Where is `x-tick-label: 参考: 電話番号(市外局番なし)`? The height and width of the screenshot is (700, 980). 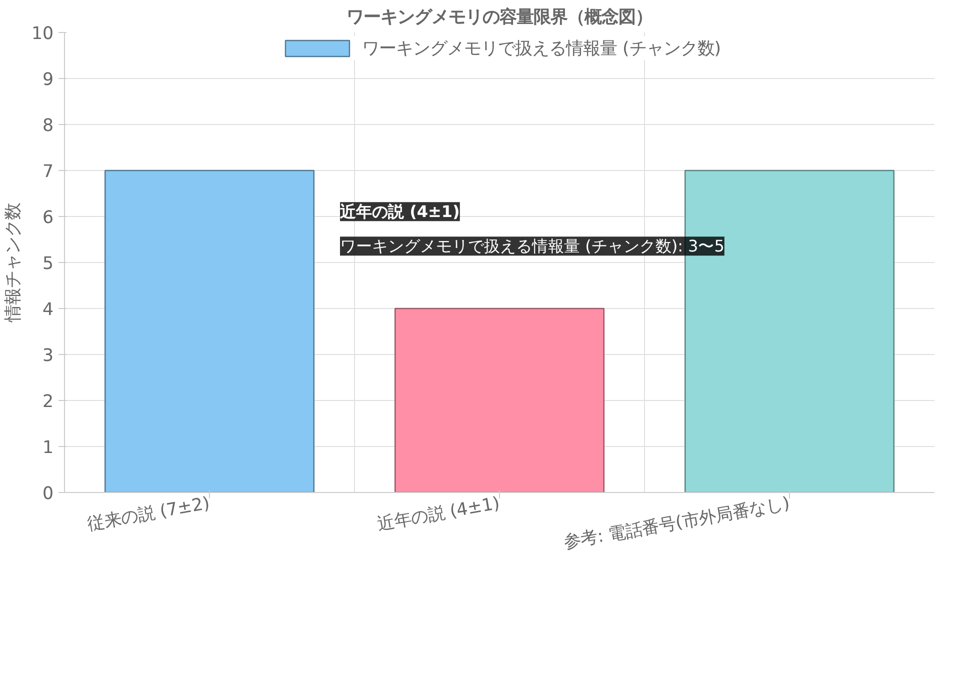
x-tick-label: 参考: 電話番号(市外局番なし) is located at coordinates (677, 524).